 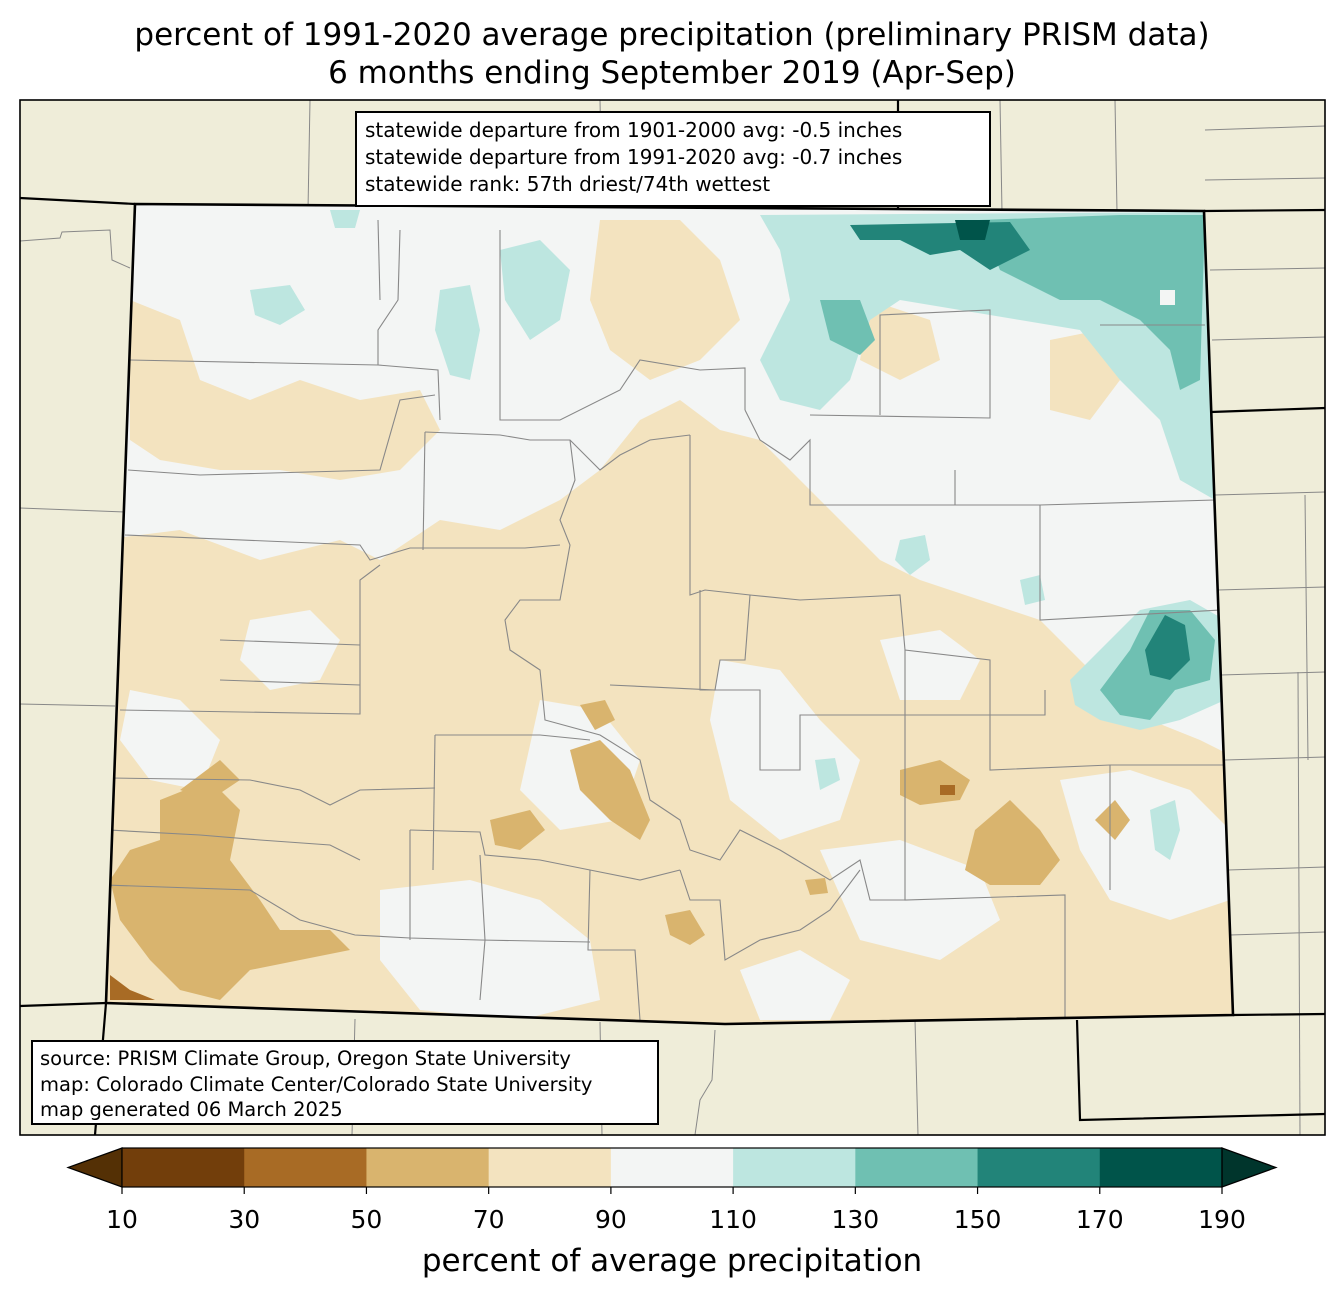 What do you see at coordinates (855, 1219) in the screenshot?
I see `colorbar-tick-label: 130` at bounding box center [855, 1219].